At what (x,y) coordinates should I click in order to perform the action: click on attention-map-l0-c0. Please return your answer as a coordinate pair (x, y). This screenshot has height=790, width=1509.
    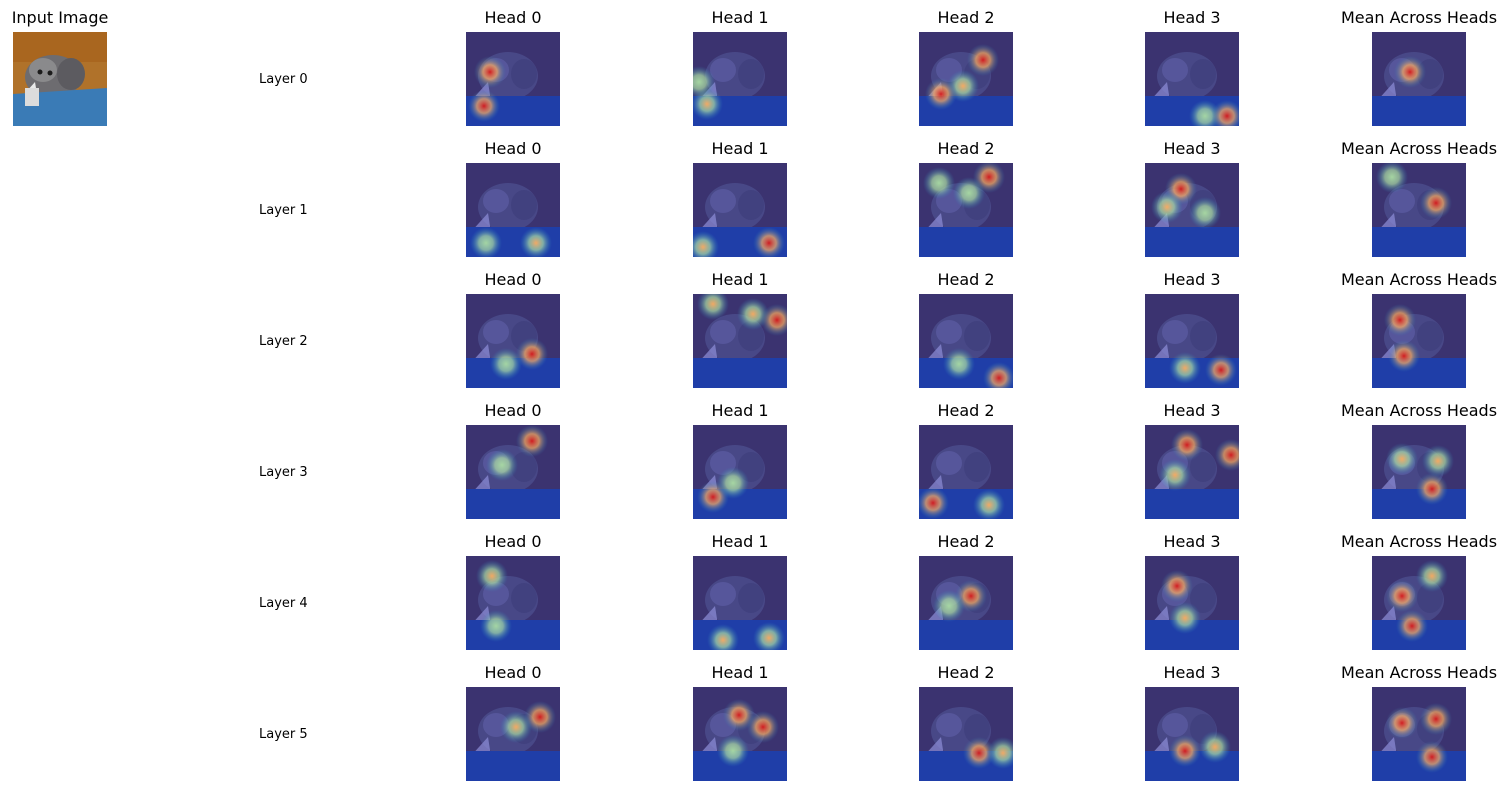
    Looking at the image, I should click on (513, 79).